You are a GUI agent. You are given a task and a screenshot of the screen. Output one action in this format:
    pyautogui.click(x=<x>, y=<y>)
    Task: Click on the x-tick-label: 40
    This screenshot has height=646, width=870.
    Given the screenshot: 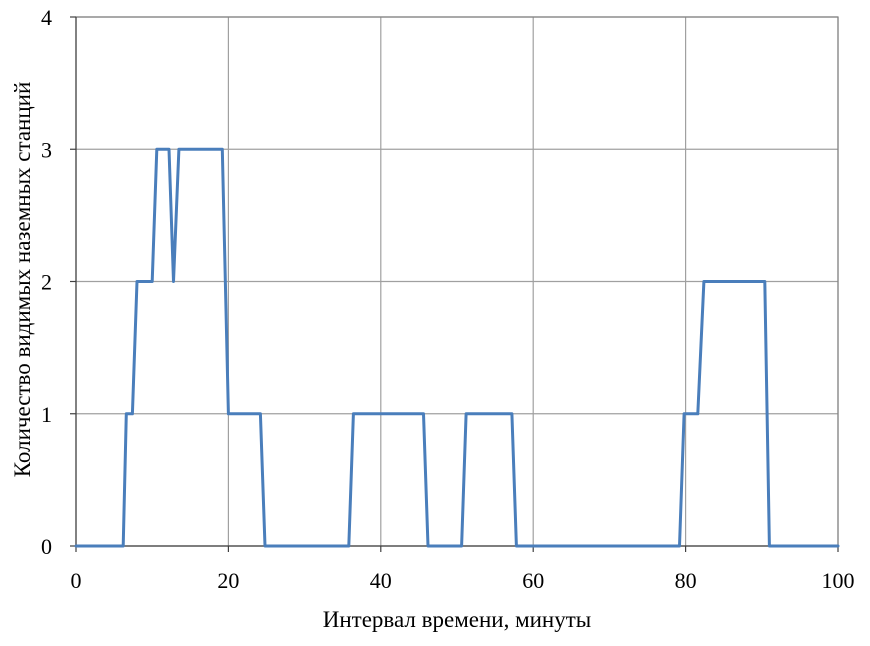 What is the action you would take?
    pyautogui.click(x=381, y=580)
    